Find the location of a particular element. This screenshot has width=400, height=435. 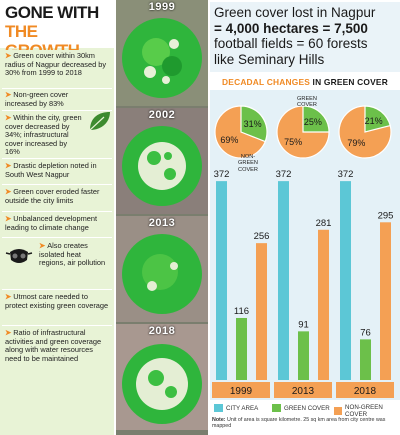

satellite-panel: 2002 is located at coordinates (162, 161).